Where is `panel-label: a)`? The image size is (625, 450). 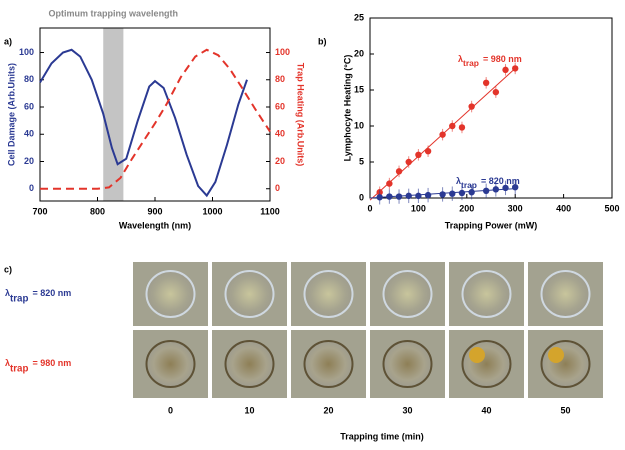
panel-label: a) is located at coordinates (8, 41).